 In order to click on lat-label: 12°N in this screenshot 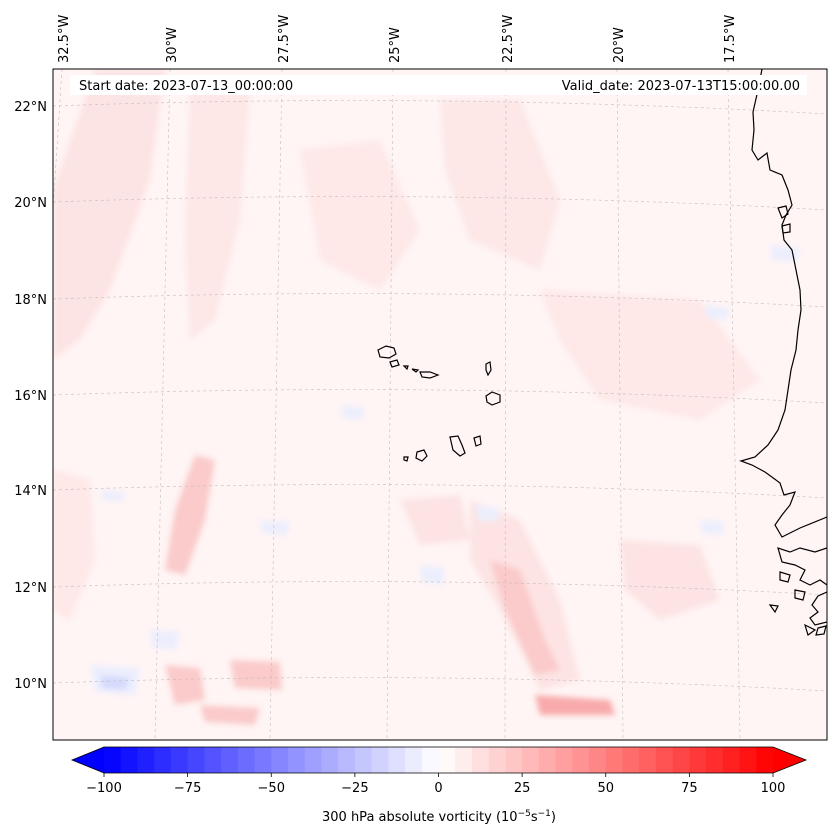, I will do `click(30, 588)`.